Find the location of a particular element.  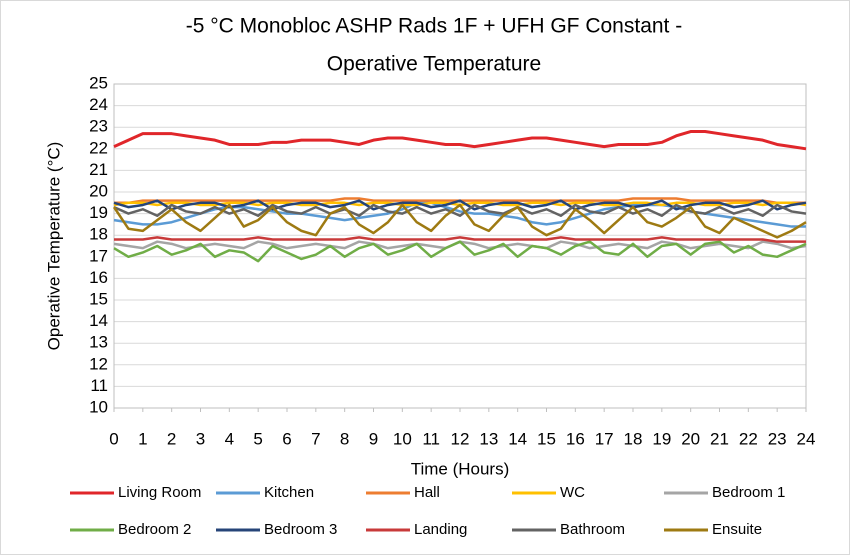

legend-label: Bedroom 2 is located at coordinates (154, 529).